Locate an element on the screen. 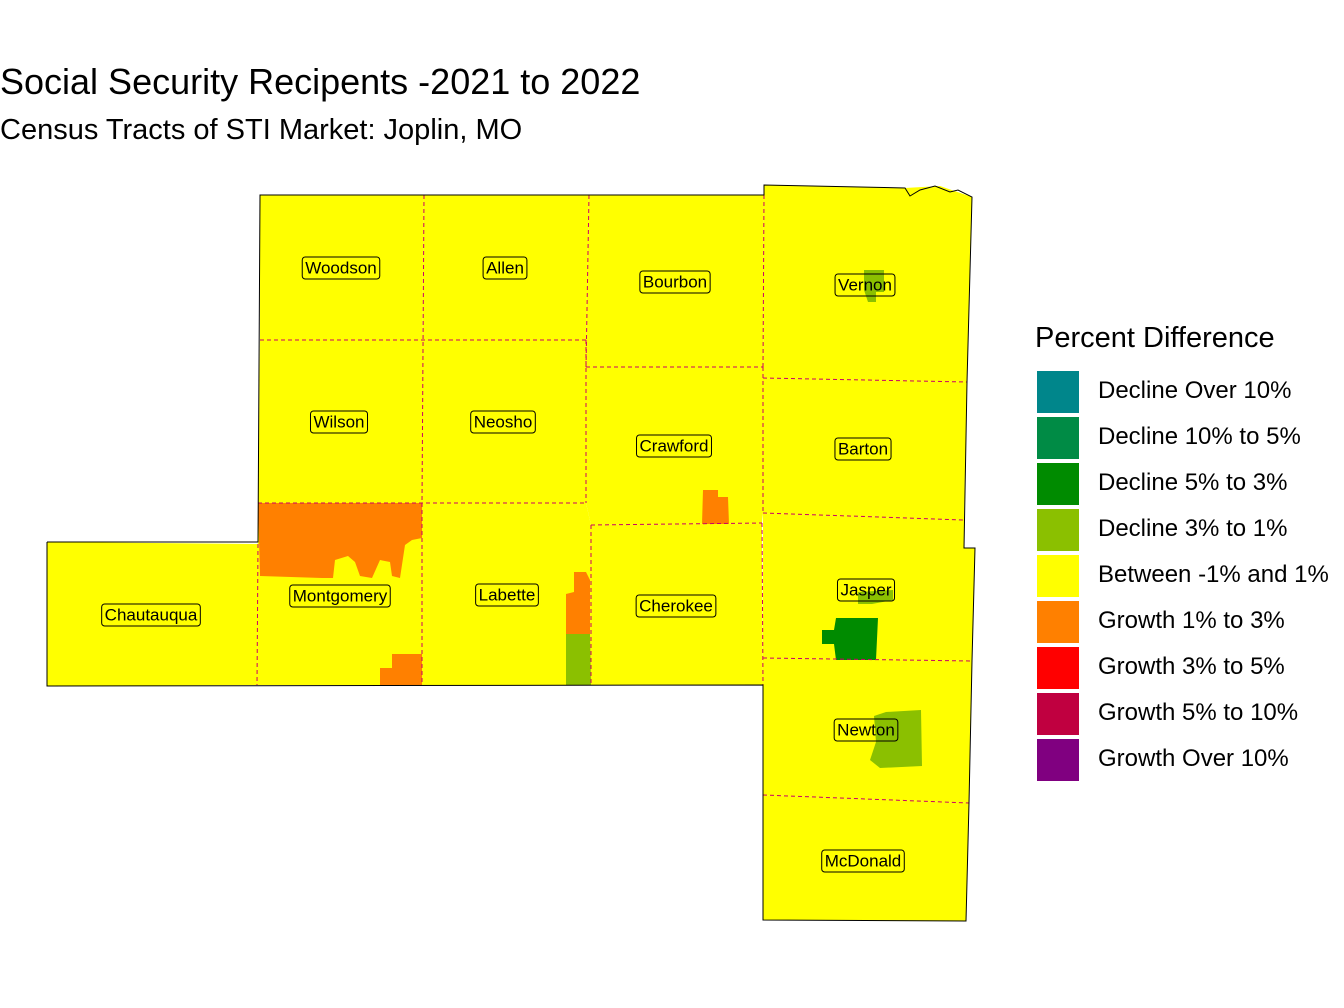 The image size is (1344, 1008). svg-text: McDonald is located at coordinates (863, 861).